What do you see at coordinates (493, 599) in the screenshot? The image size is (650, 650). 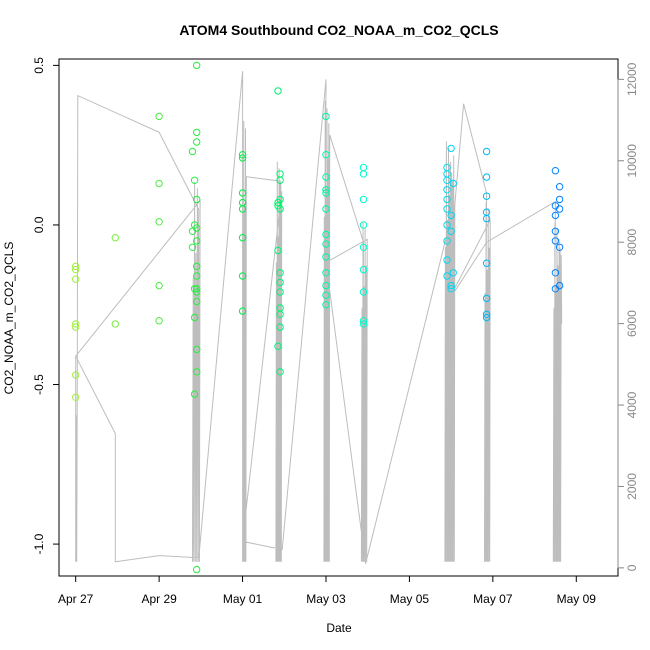 I see `x-tick-label: May 07` at bounding box center [493, 599].